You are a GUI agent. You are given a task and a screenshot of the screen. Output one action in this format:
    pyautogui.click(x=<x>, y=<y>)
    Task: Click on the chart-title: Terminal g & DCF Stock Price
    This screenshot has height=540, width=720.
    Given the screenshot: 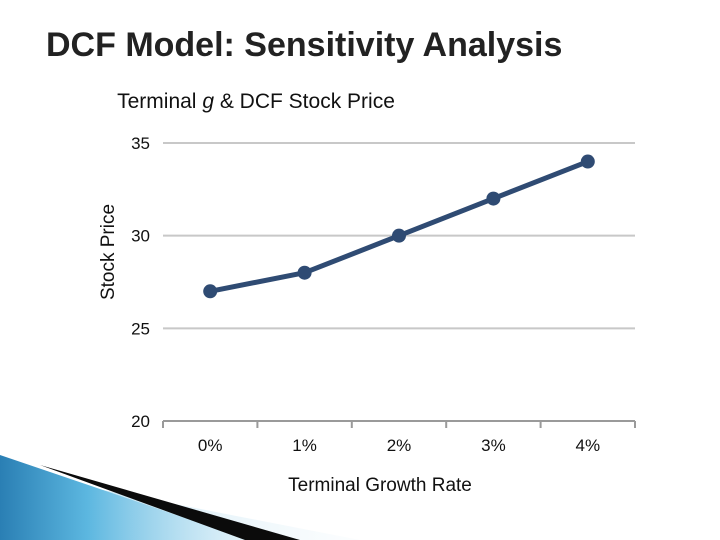 What is the action you would take?
    pyautogui.click(x=256, y=102)
    